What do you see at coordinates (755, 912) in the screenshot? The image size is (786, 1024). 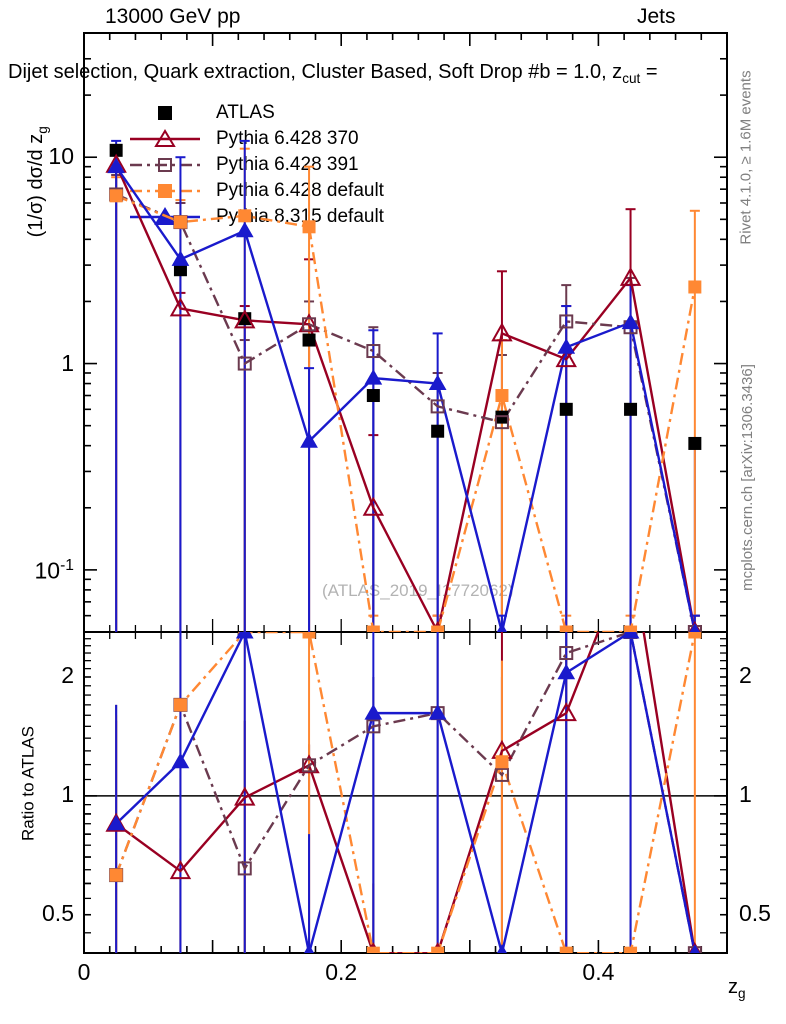 I see `y-tick-label-ratio-right-0p5: 0.5` at bounding box center [755, 912].